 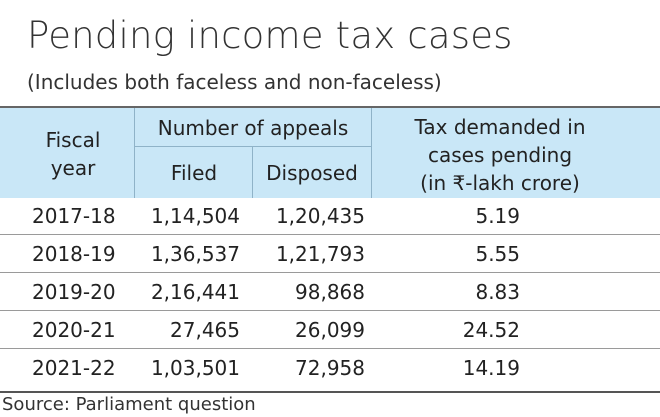 I want to click on bottom-rule, so click(x=330, y=392).